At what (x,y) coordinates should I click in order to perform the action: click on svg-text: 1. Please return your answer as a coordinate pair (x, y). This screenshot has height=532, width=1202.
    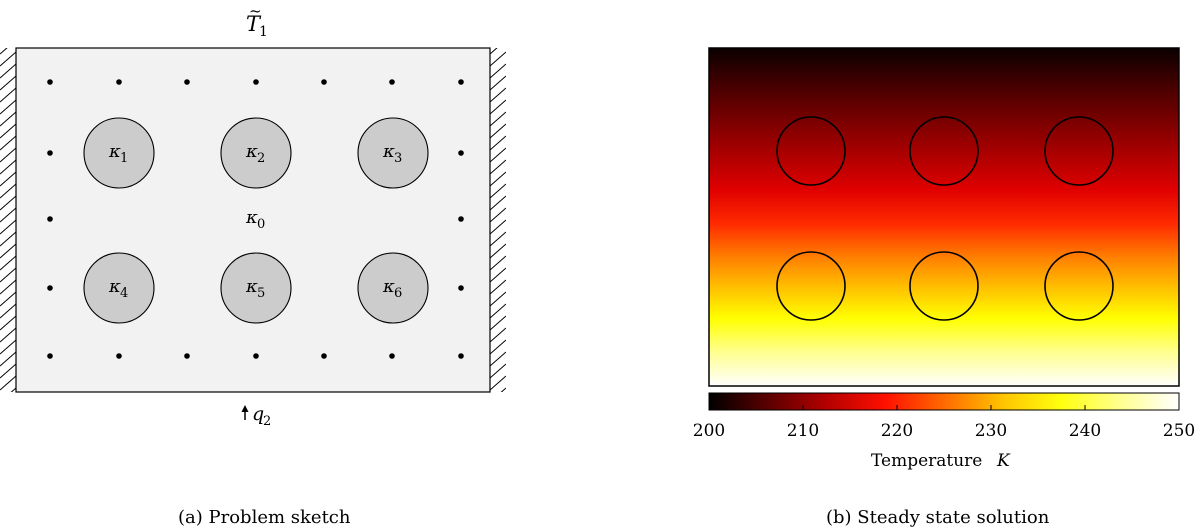
    Looking at the image, I should click on (263, 32).